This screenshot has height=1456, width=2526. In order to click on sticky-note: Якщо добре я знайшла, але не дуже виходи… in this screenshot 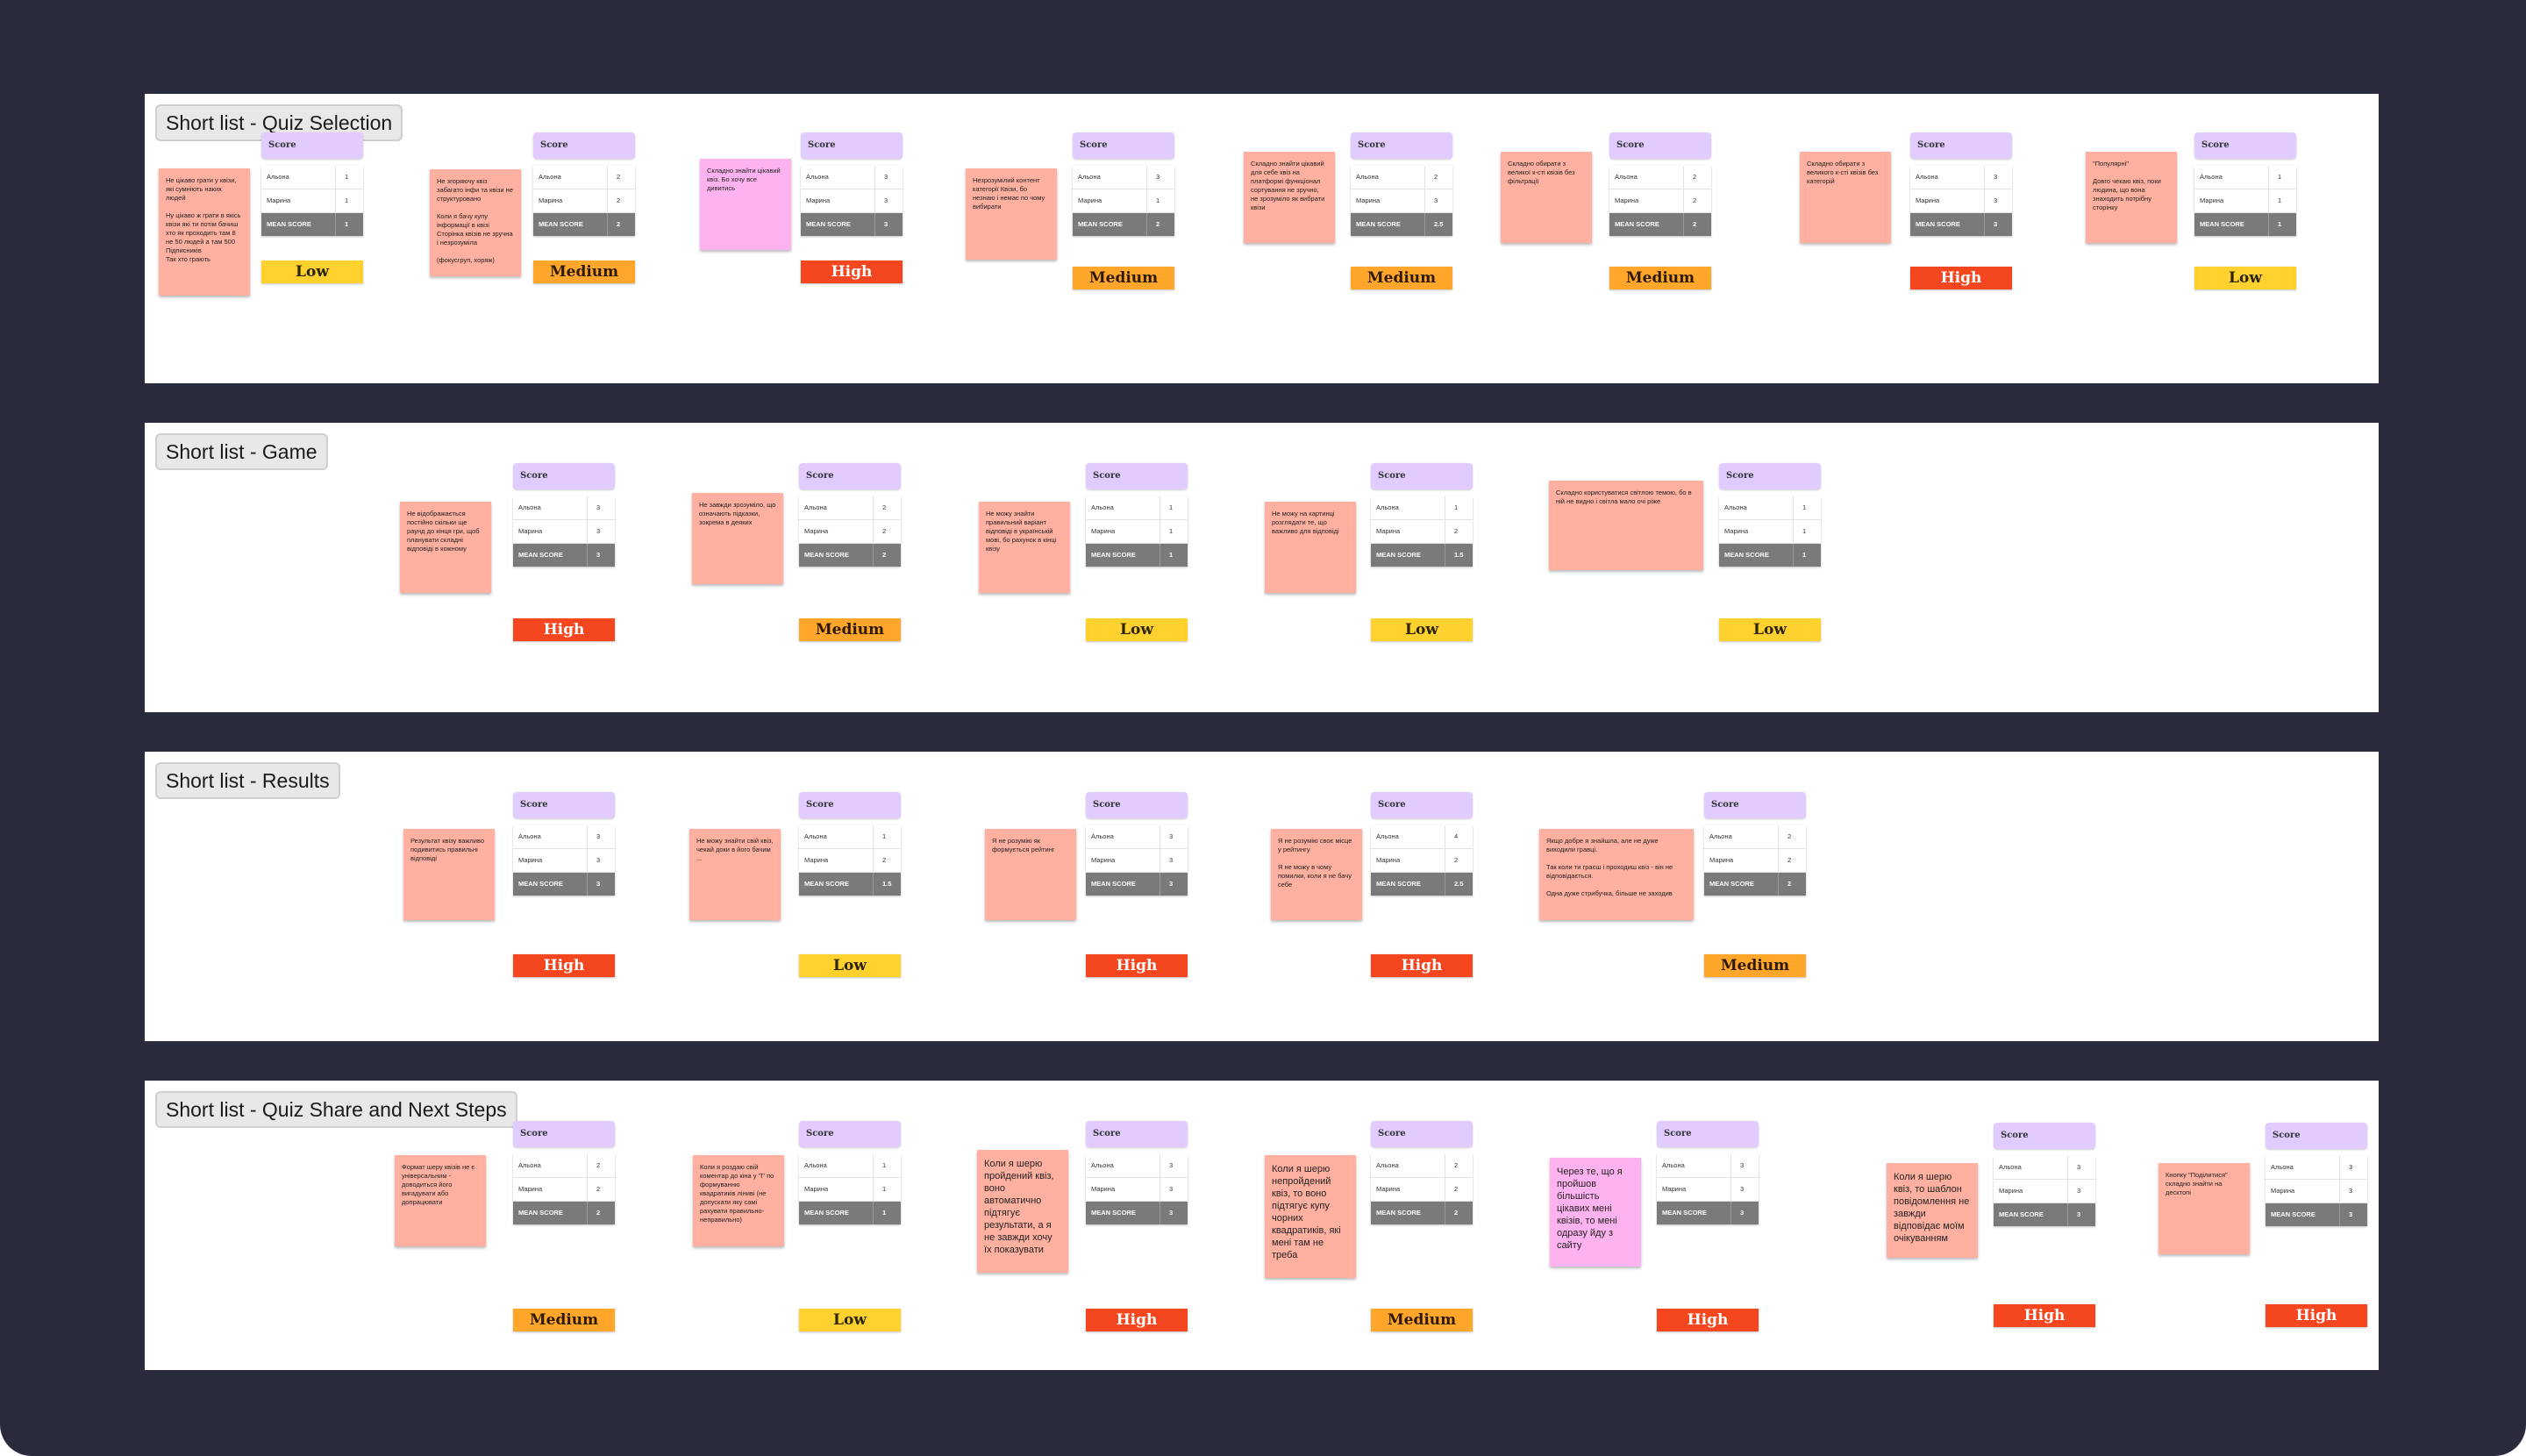, I will do `click(1616, 874)`.